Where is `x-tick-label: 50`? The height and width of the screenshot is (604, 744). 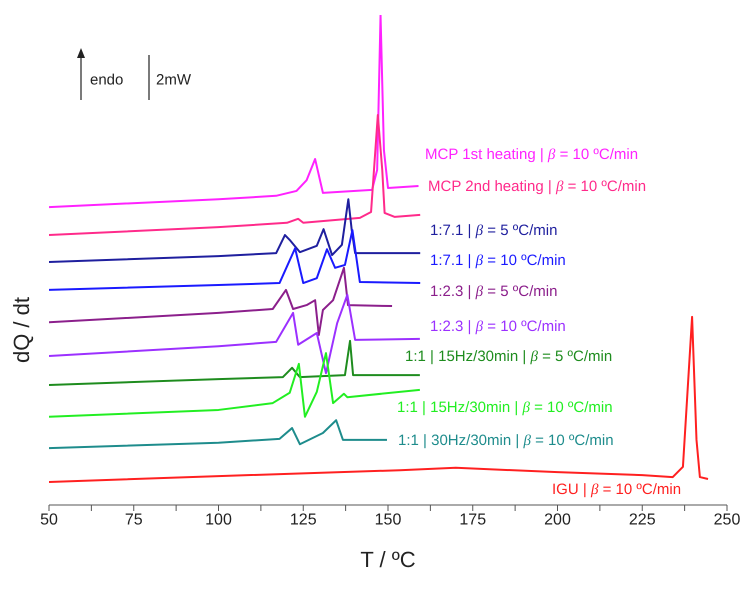 x-tick-label: 50 is located at coordinates (49, 519).